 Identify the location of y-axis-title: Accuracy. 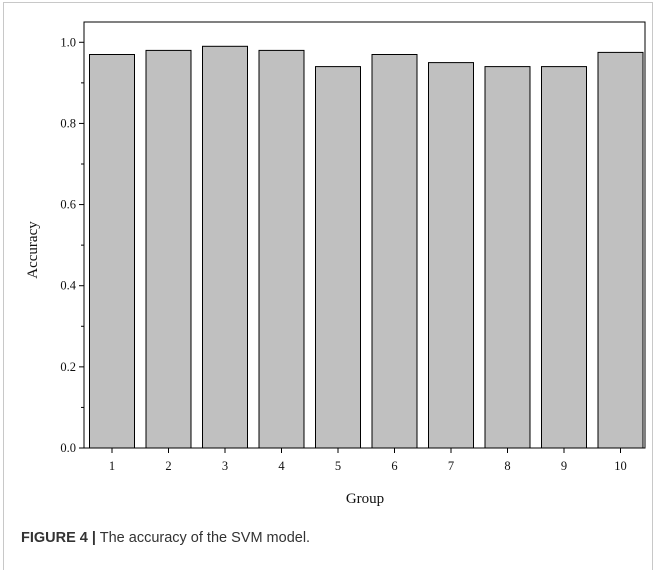
(33, 250).